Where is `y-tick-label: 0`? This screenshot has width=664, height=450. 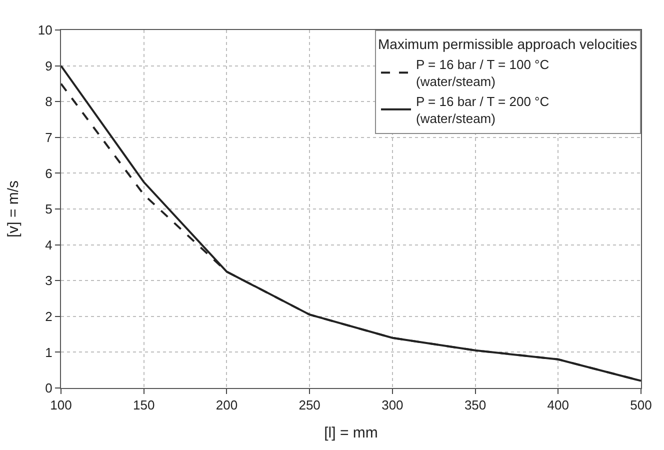 y-tick-label: 0 is located at coordinates (48, 388).